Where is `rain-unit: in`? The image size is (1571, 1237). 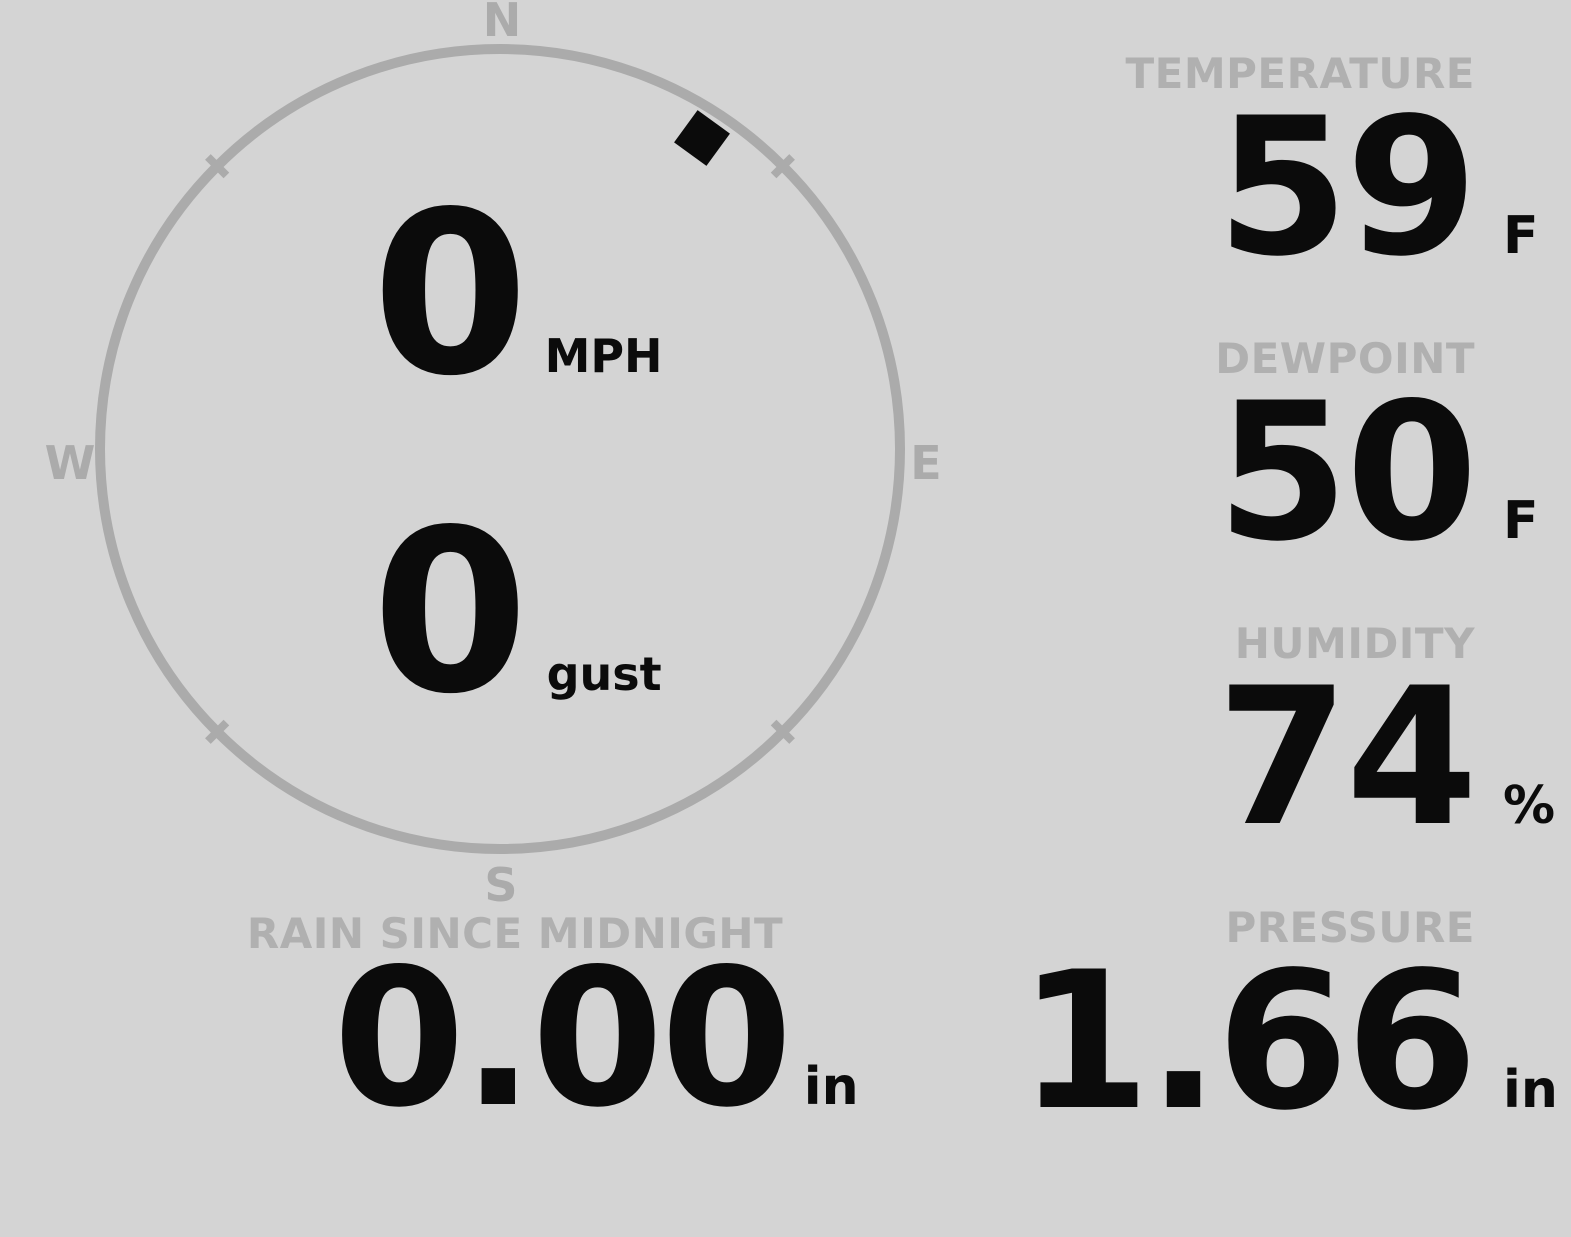 rain-unit: in is located at coordinates (831, 1087).